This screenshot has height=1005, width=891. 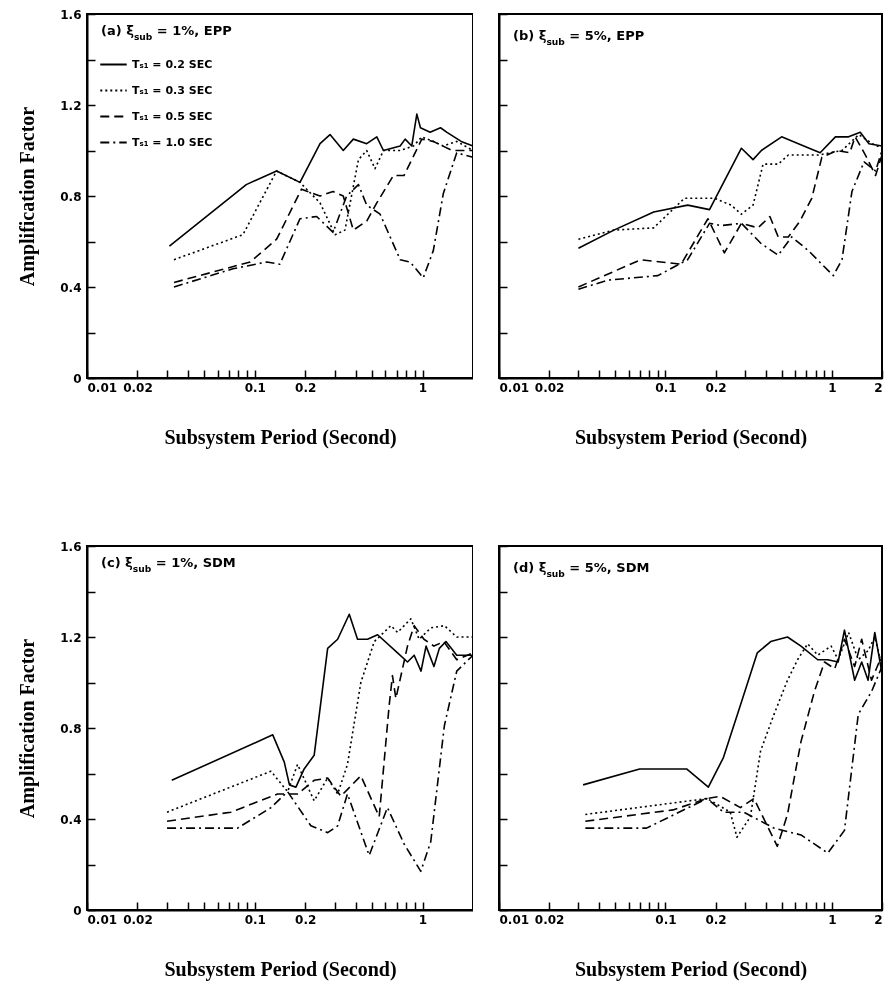 I want to click on text: (b) ξ$_{sub}$ = 5%, EPP, so click(x=579, y=38).